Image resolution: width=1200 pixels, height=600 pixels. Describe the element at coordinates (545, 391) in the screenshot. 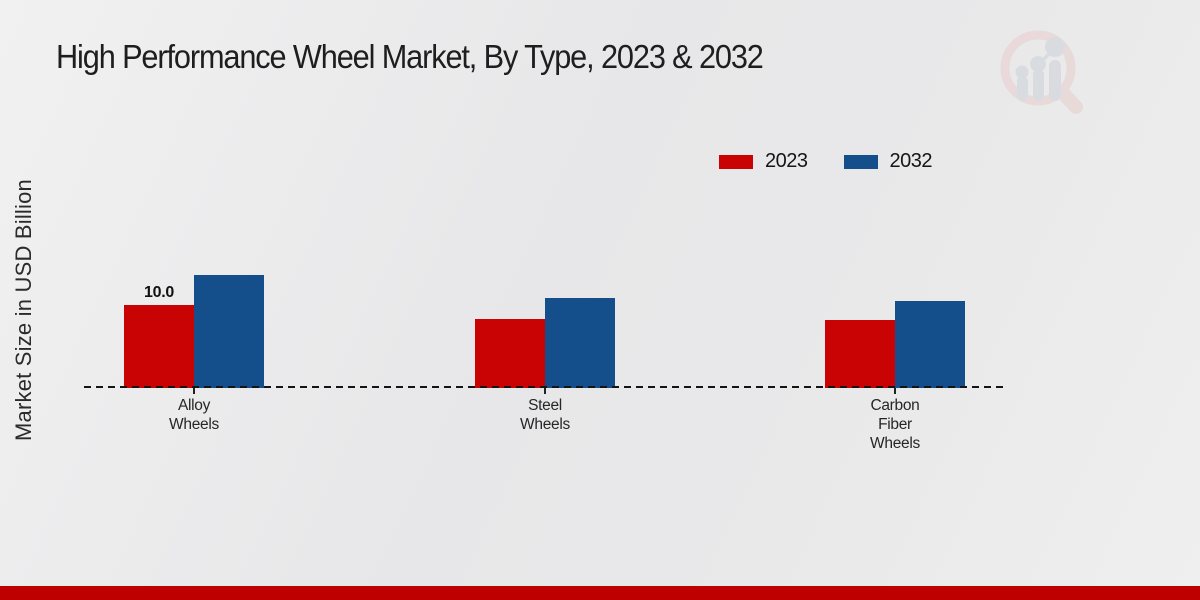

I see `x-axis-tick-steel-wheels` at that location.